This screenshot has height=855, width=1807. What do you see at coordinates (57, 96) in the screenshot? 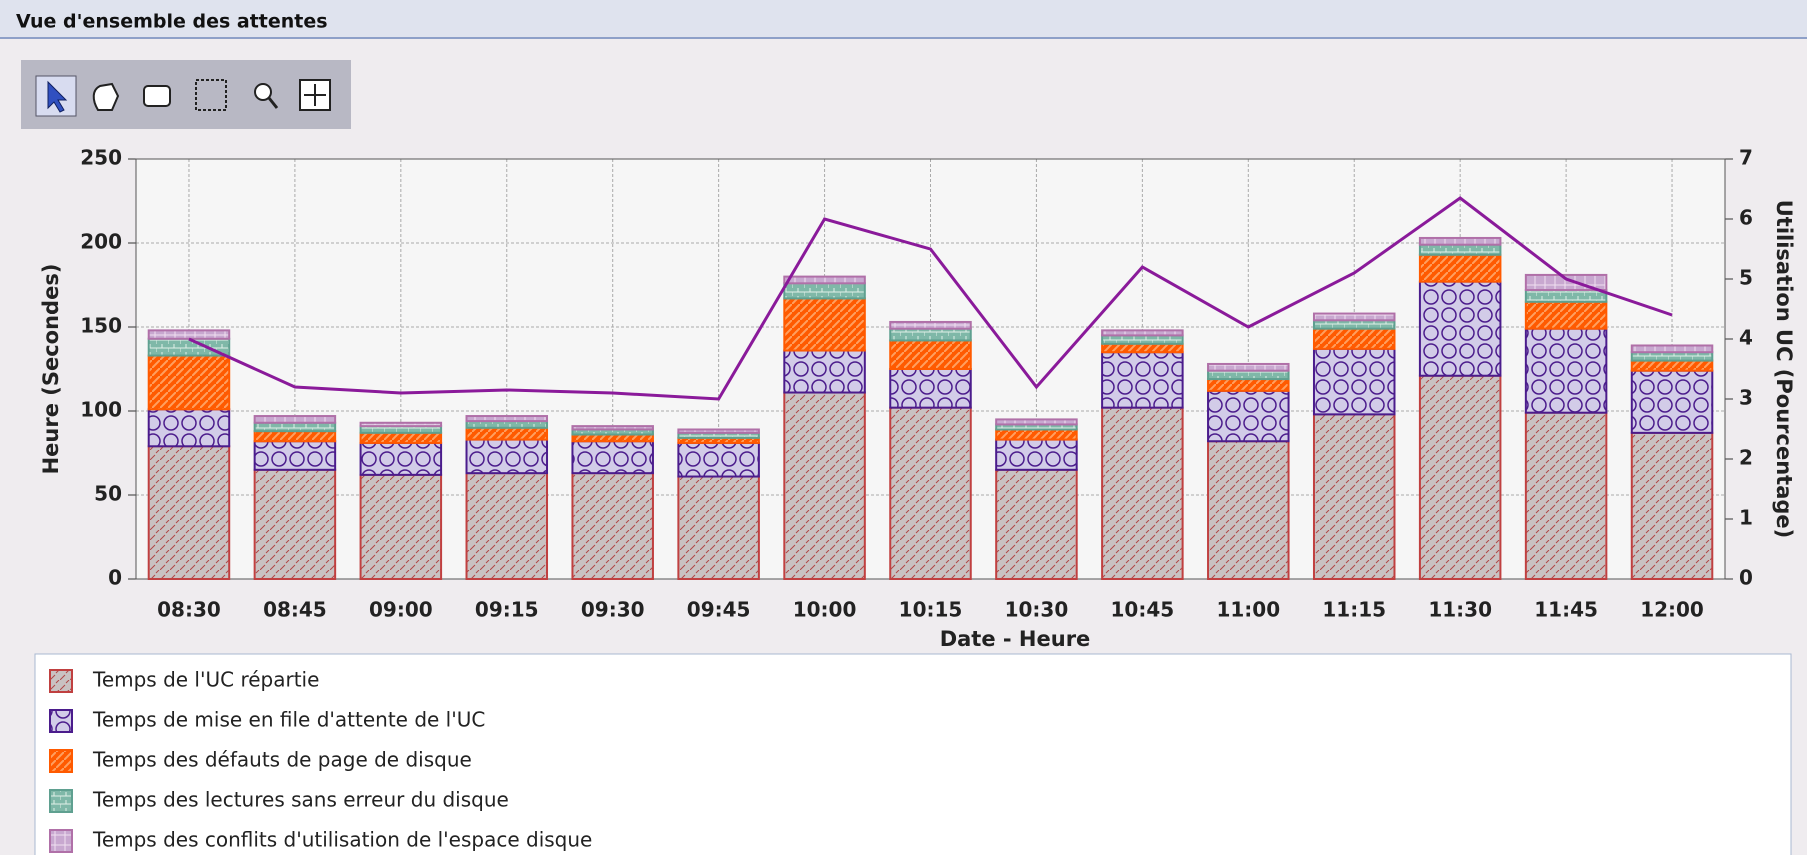
I see `select-icon` at bounding box center [57, 96].